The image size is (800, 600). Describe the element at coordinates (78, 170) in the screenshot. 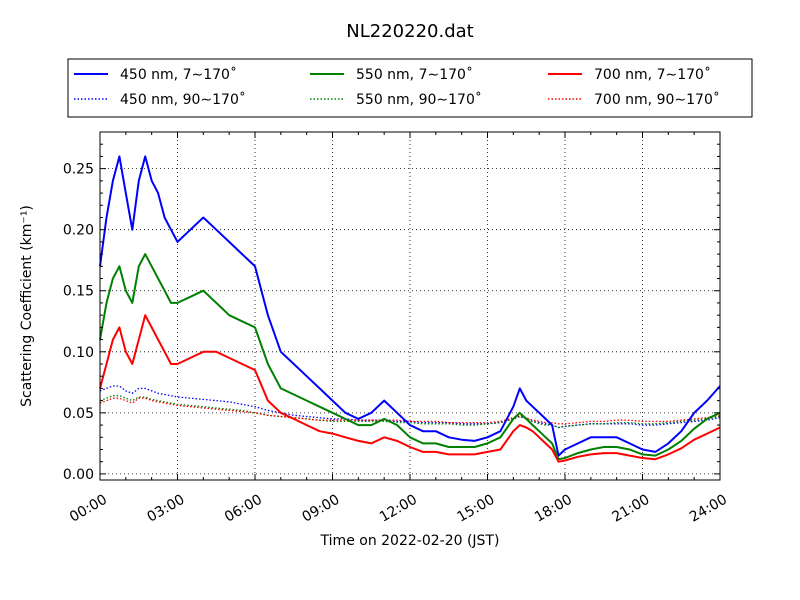

I see `y-tick-label: 0.25` at that location.